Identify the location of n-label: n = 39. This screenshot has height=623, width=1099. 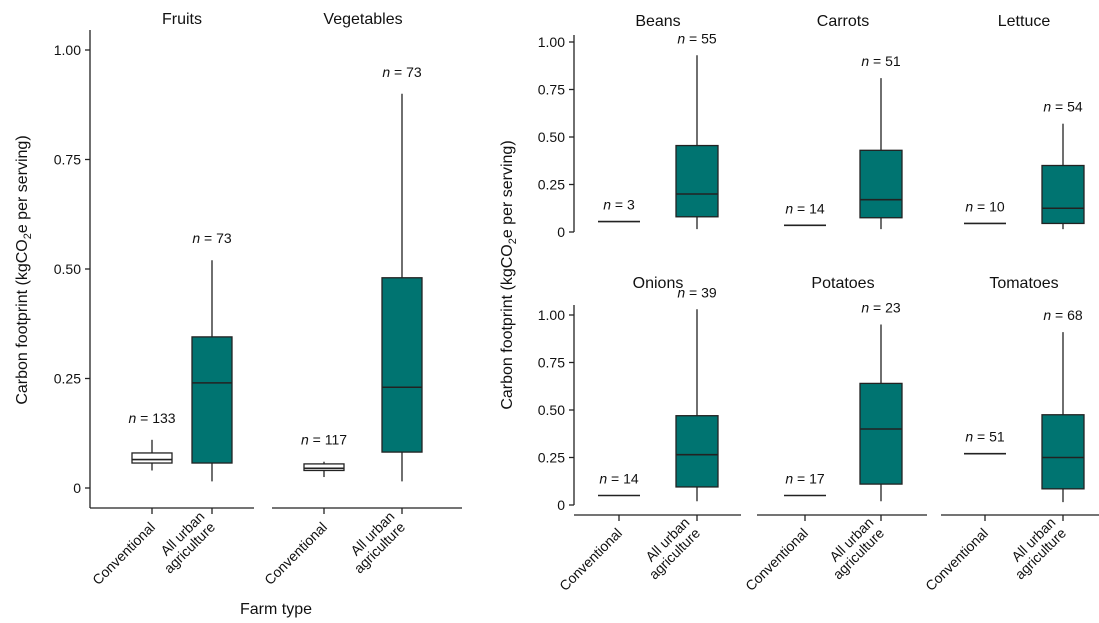
(697, 292).